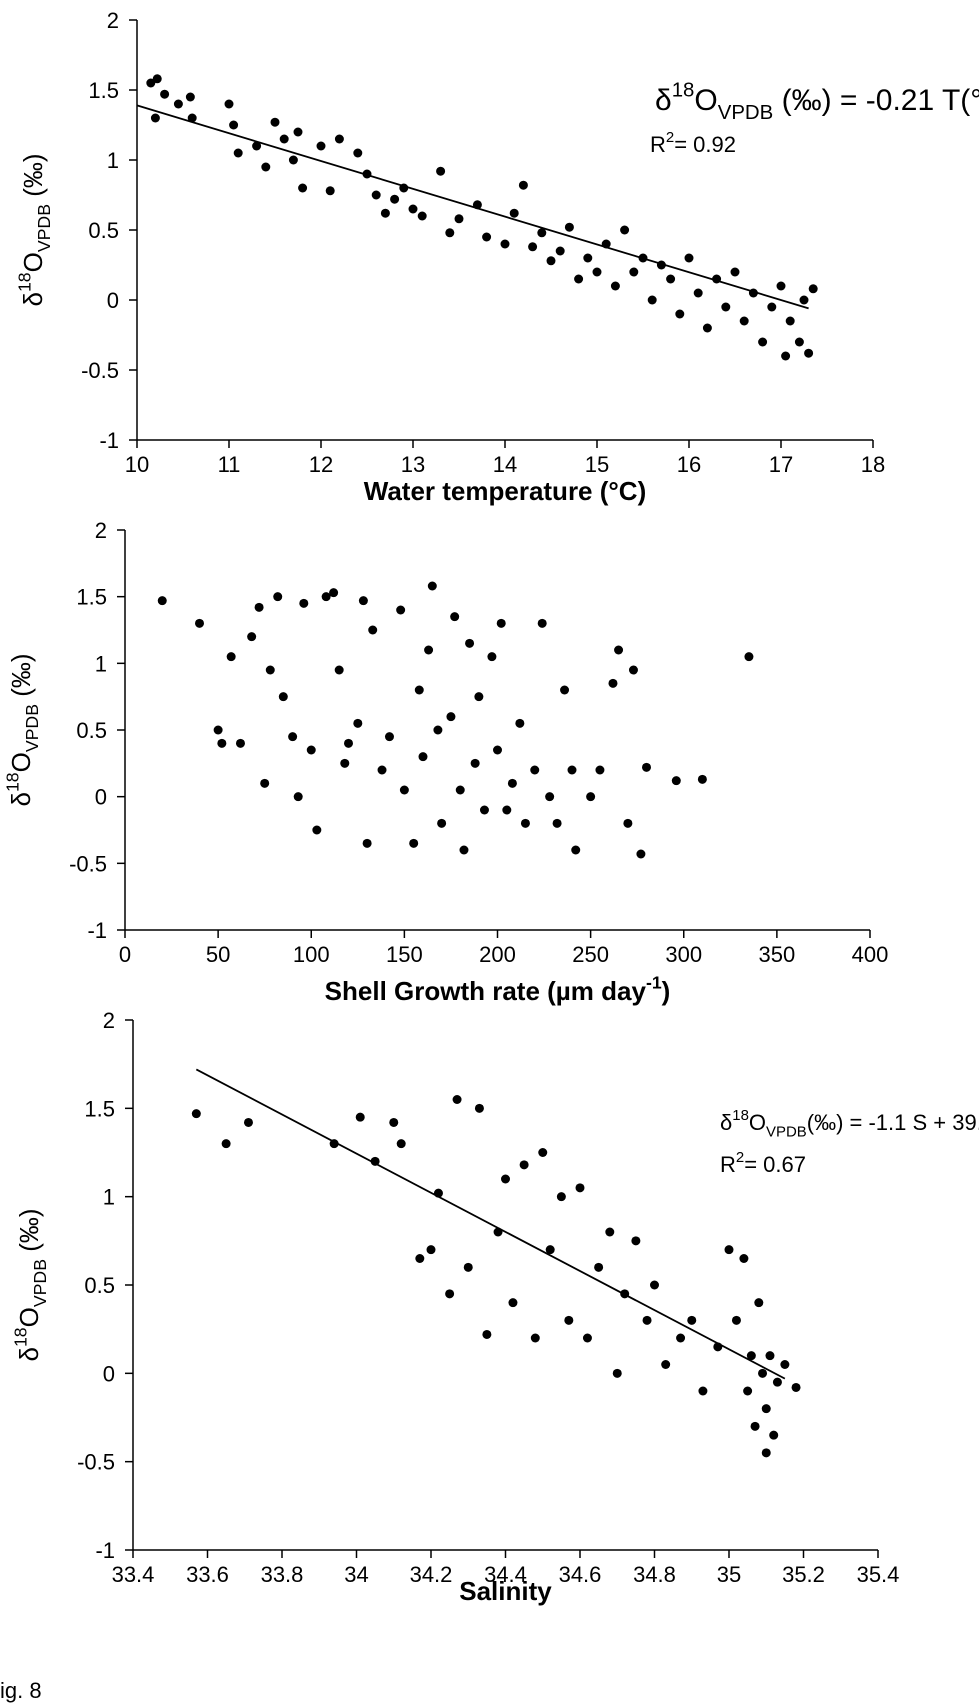 This screenshot has width=979, height=1706. What do you see at coordinates (486, 991) in the screenshot?
I see `text-part: Shell Growth rate (µm day` at bounding box center [486, 991].